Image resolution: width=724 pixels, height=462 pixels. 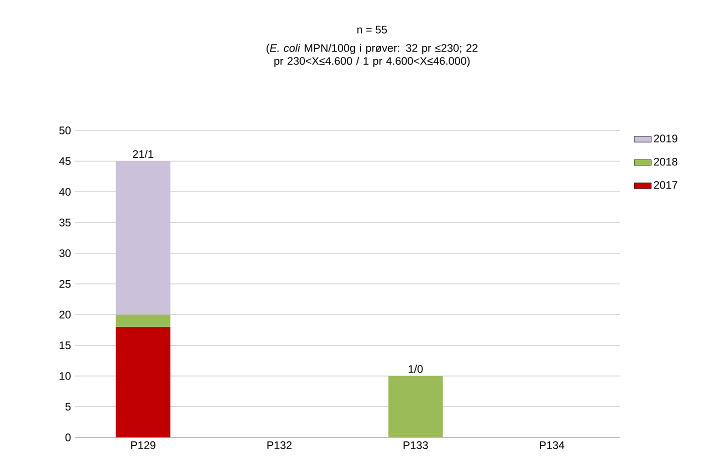 What do you see at coordinates (143, 445) in the screenshot?
I see `x-tick-label: P129` at bounding box center [143, 445].